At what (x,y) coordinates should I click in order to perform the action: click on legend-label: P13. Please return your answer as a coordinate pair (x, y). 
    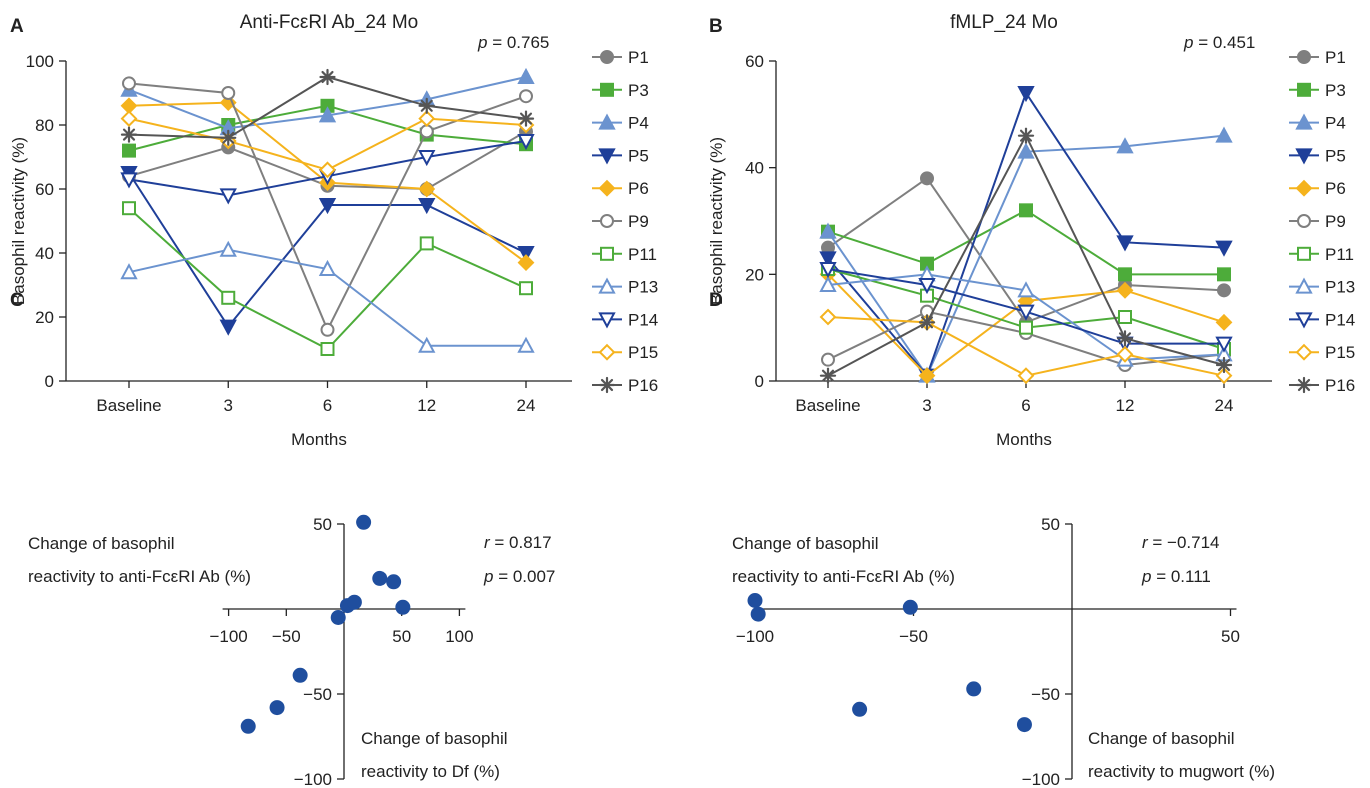
    Looking at the image, I should click on (1340, 287).